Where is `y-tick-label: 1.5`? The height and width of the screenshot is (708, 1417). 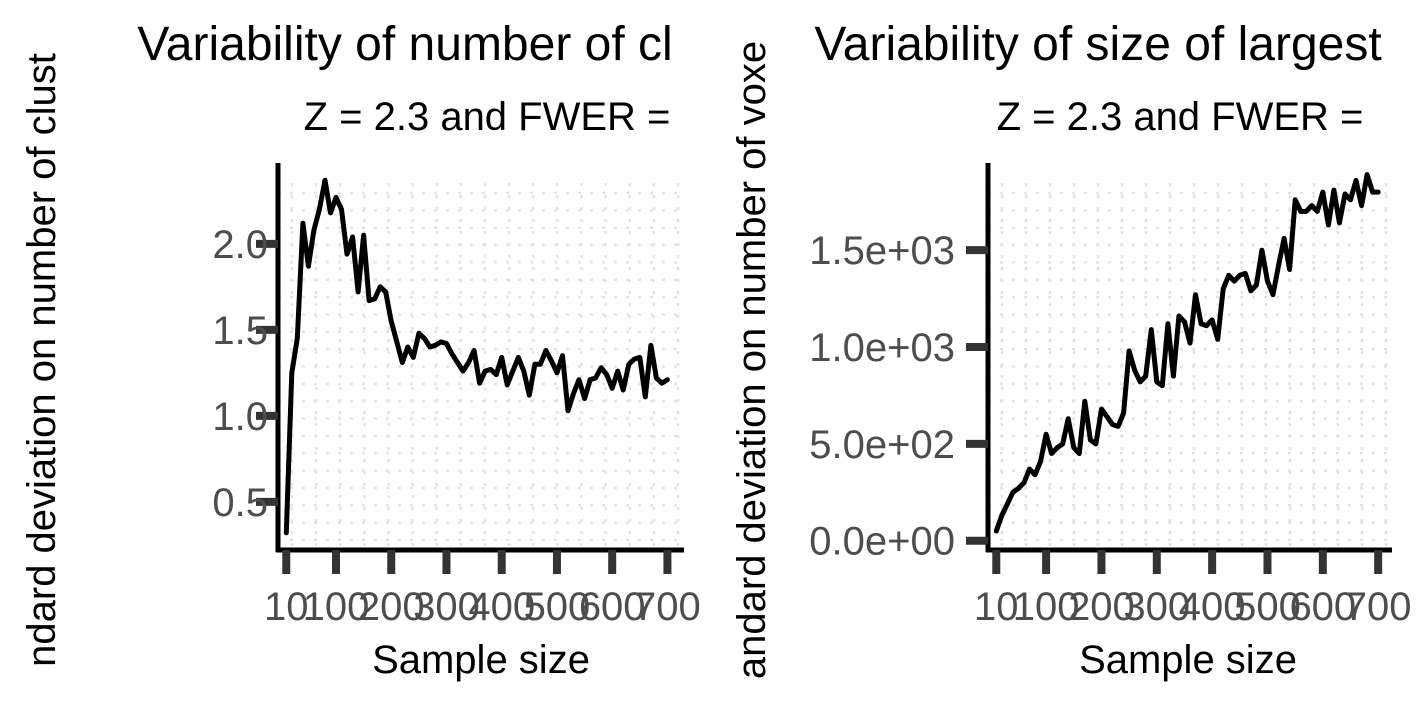
y-tick-label: 1.5 is located at coordinates (240, 331).